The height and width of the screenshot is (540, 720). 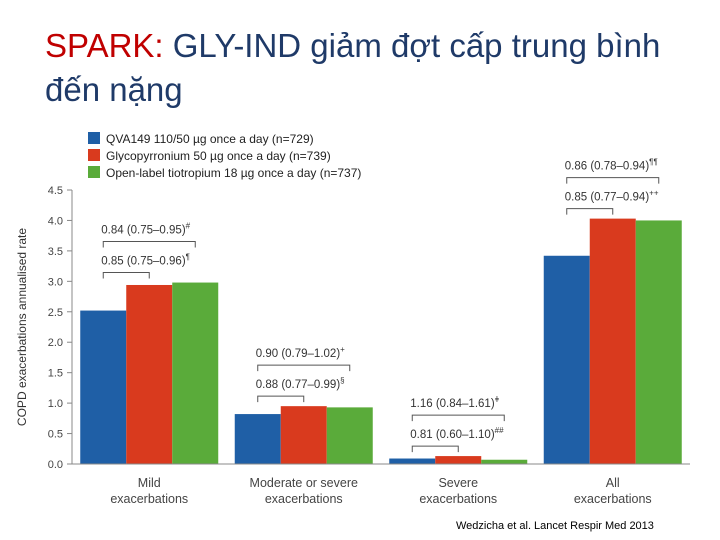 What do you see at coordinates (566, 359) in the screenshot?
I see `bar-series1-cat4` at bounding box center [566, 359].